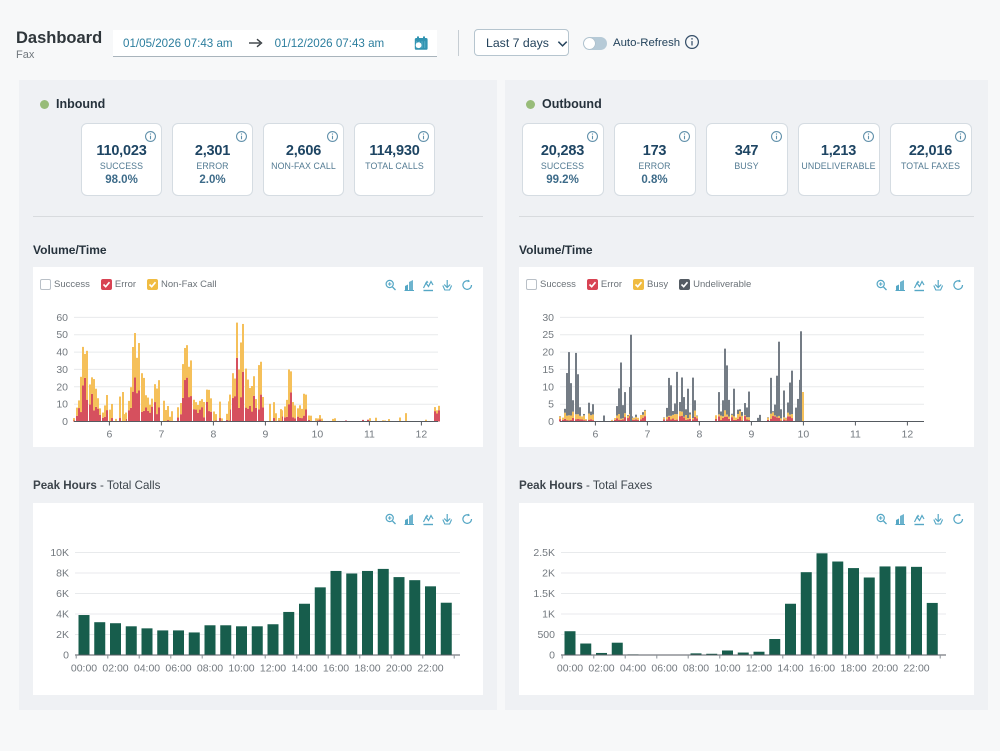  Describe the element at coordinates (546, 635) in the screenshot. I see `svg-text: 500` at that location.